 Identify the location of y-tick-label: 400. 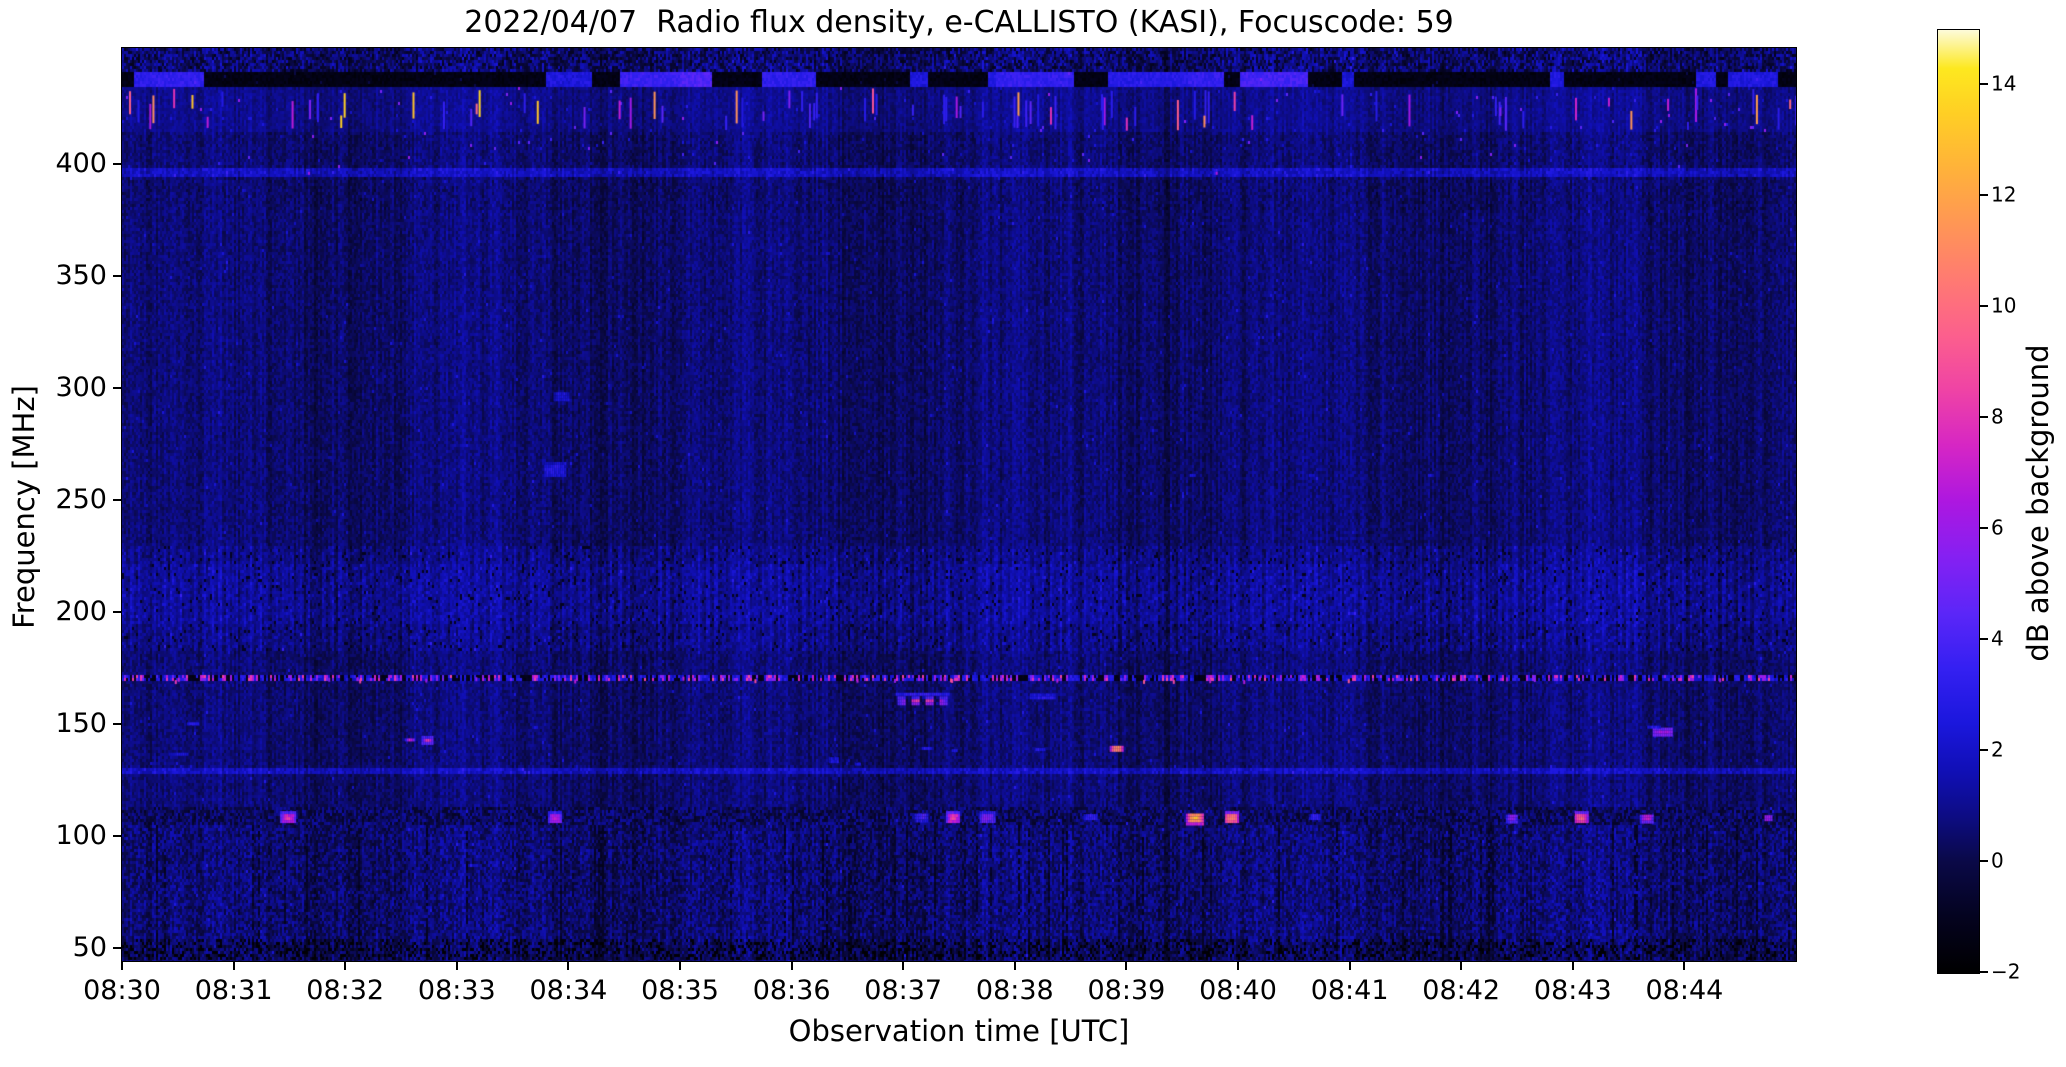
(81, 164).